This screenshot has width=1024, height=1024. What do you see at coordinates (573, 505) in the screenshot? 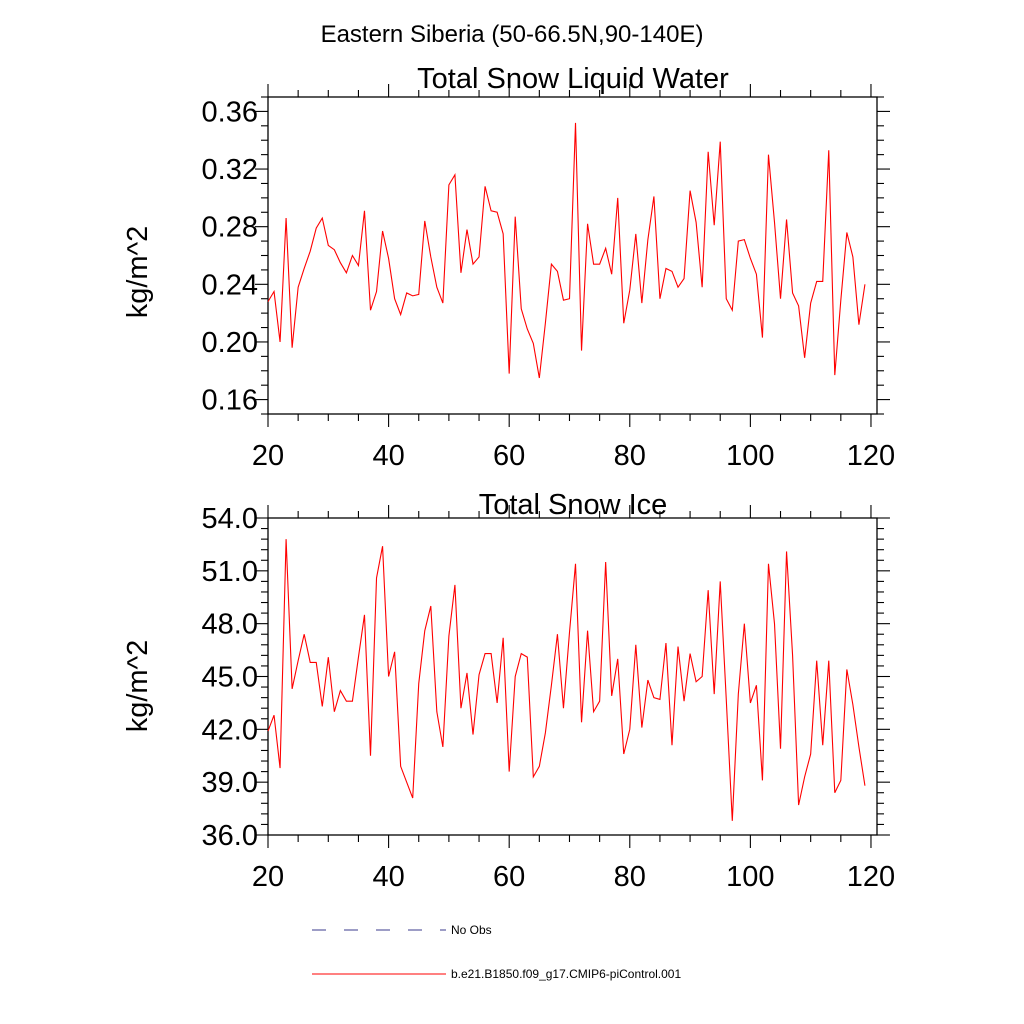
I see `panel-title: Total Snow Ice` at bounding box center [573, 505].